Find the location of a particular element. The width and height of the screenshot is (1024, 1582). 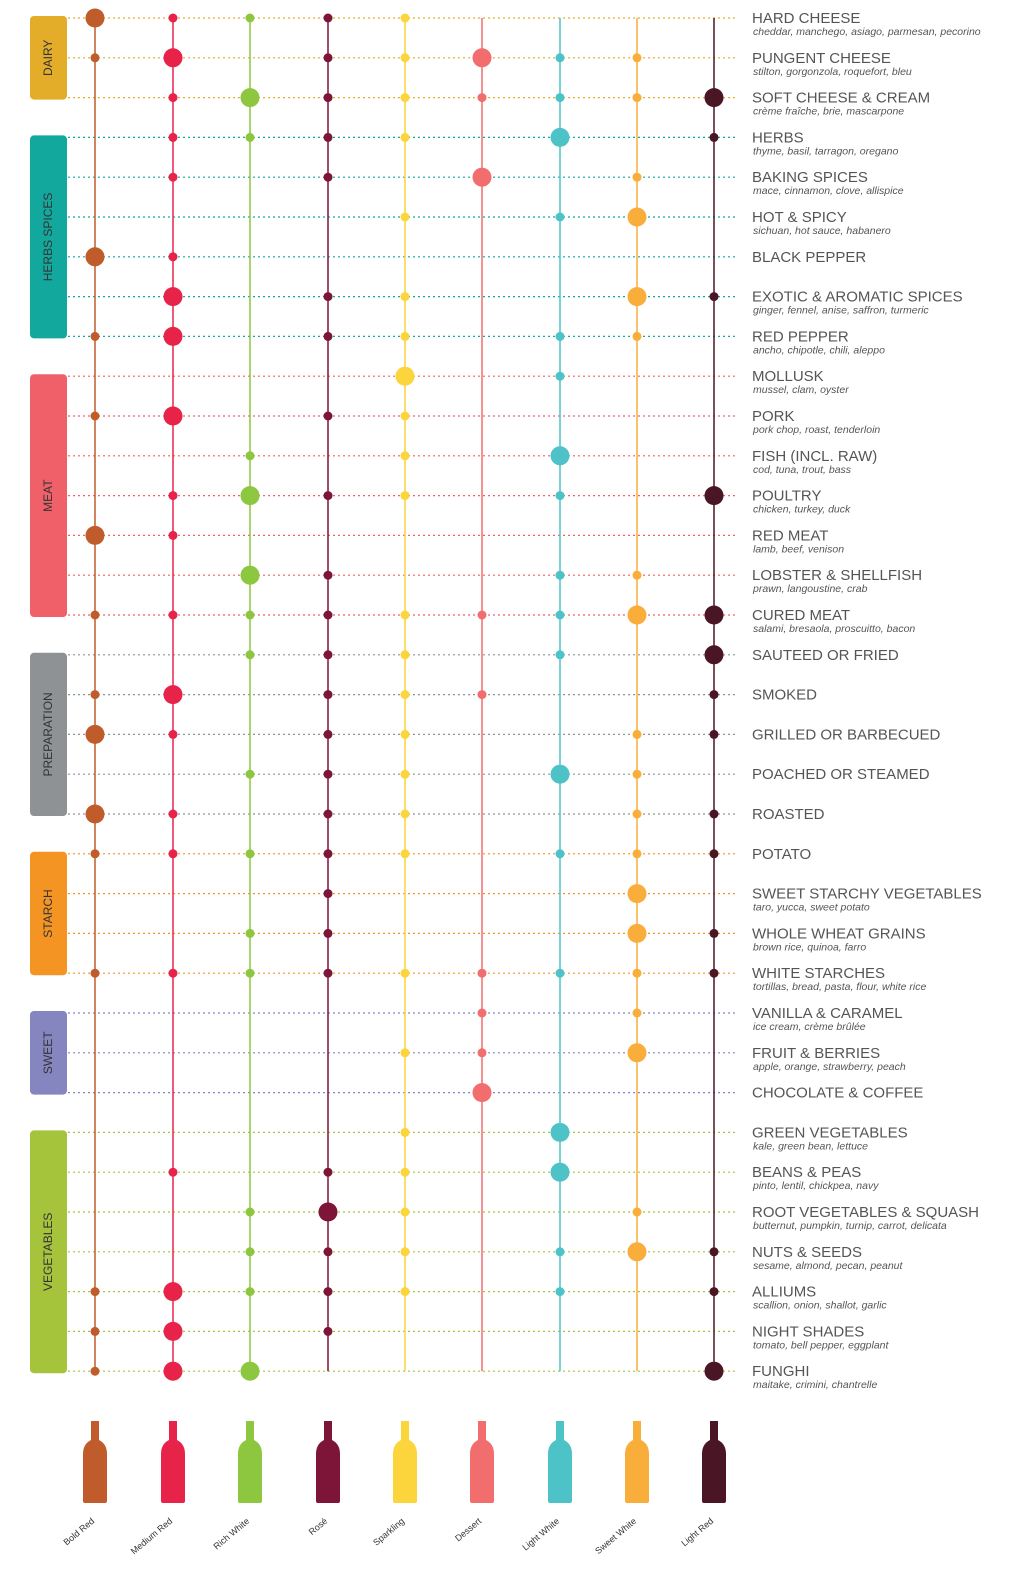

wine-label: Bold Red is located at coordinates (78, 1531).